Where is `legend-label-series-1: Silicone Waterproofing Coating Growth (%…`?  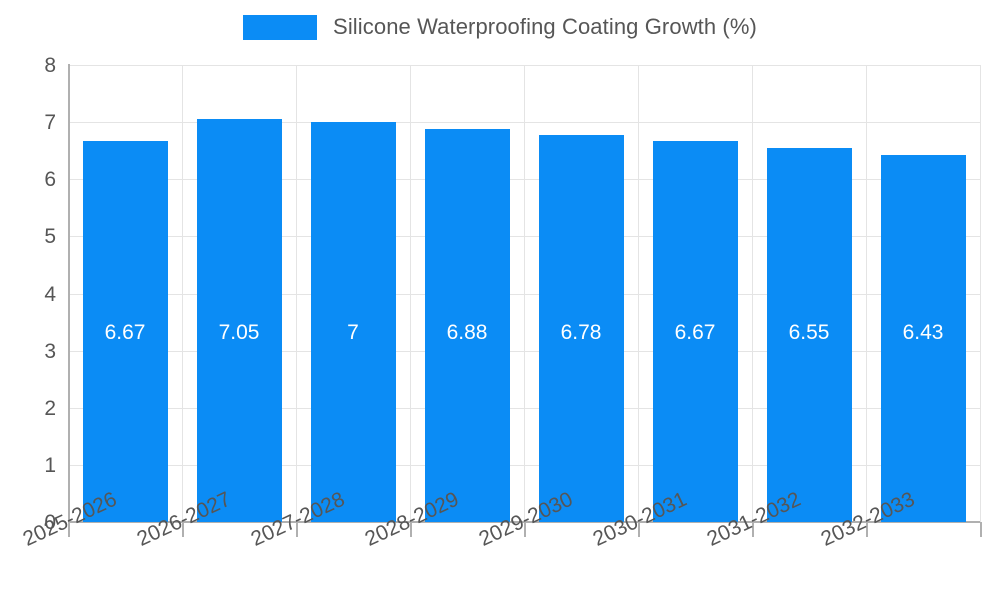
legend-label-series-1: Silicone Waterproofing Coating Growth (%… is located at coordinates (545, 26).